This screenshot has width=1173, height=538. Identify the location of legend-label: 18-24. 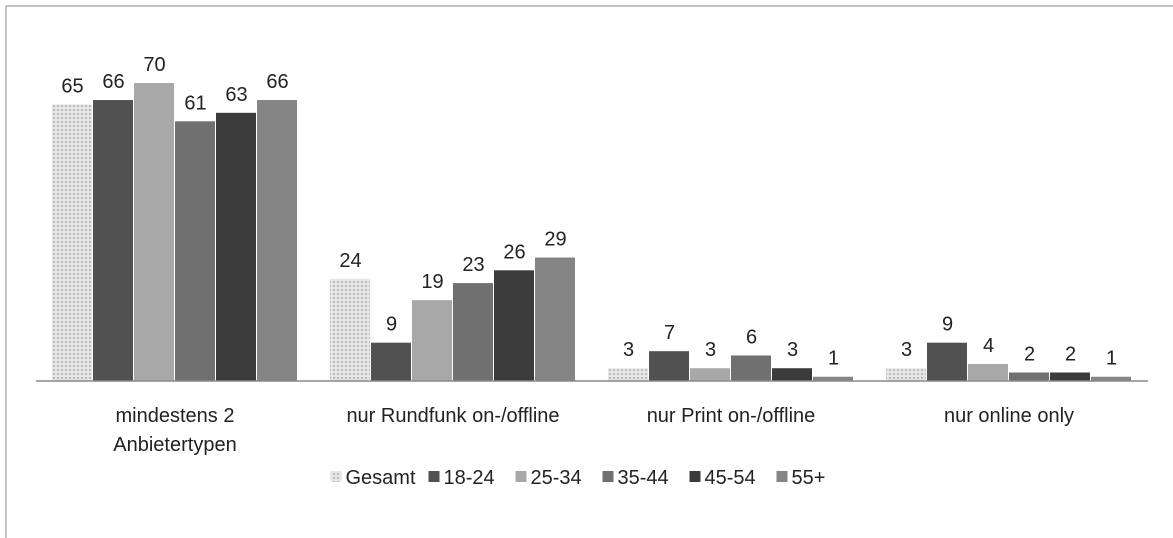
(469, 478).